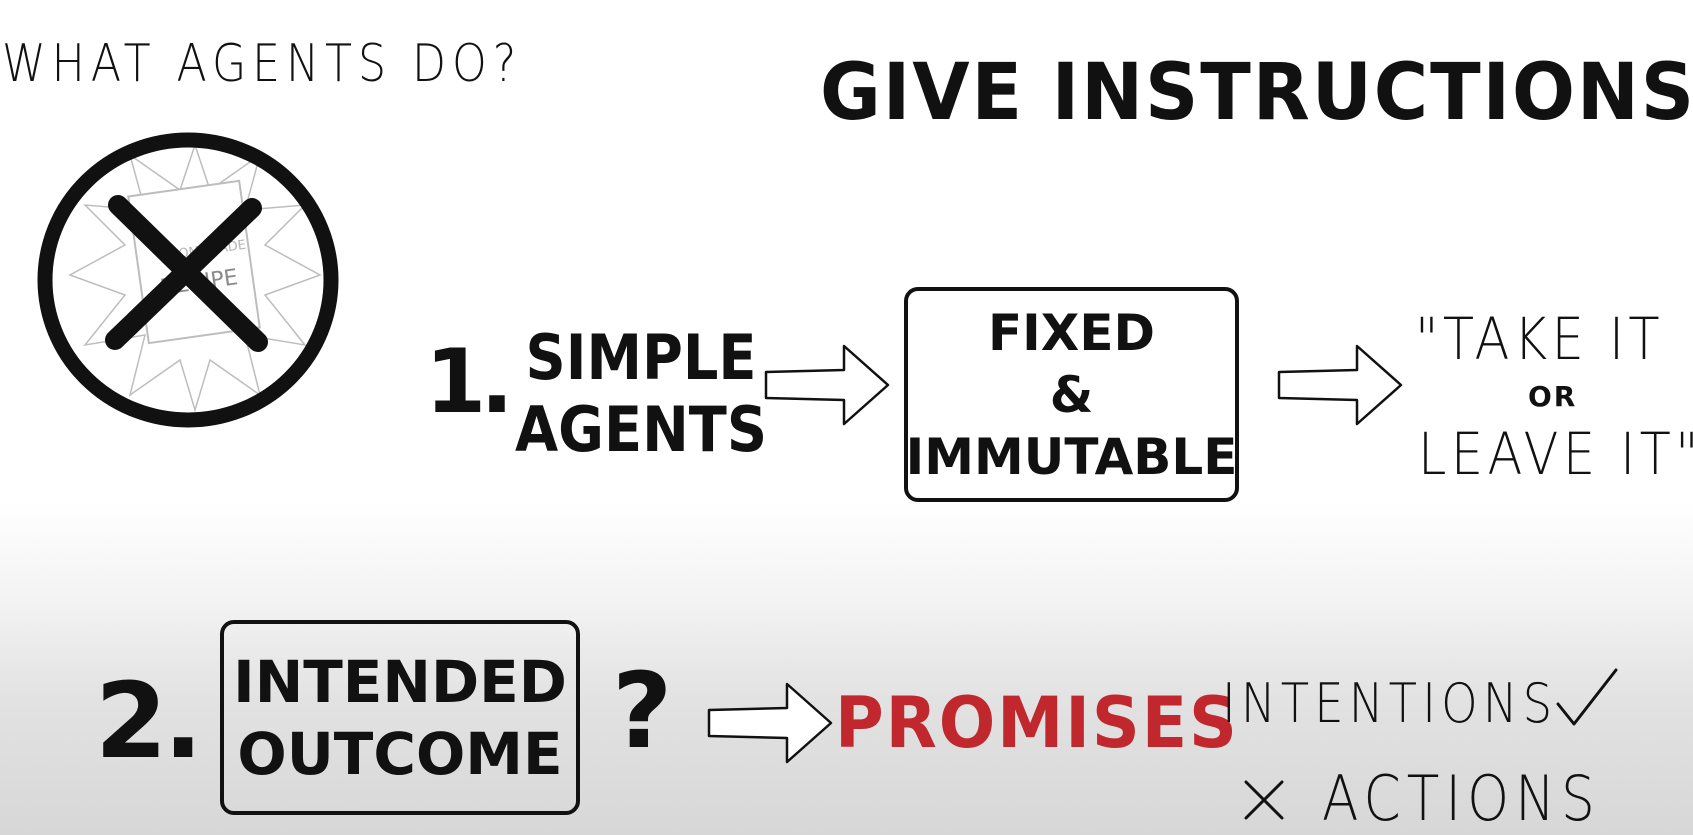 The width and height of the screenshot is (1693, 835). I want to click on take-it-text: "TAKE IT, so click(1539, 339).